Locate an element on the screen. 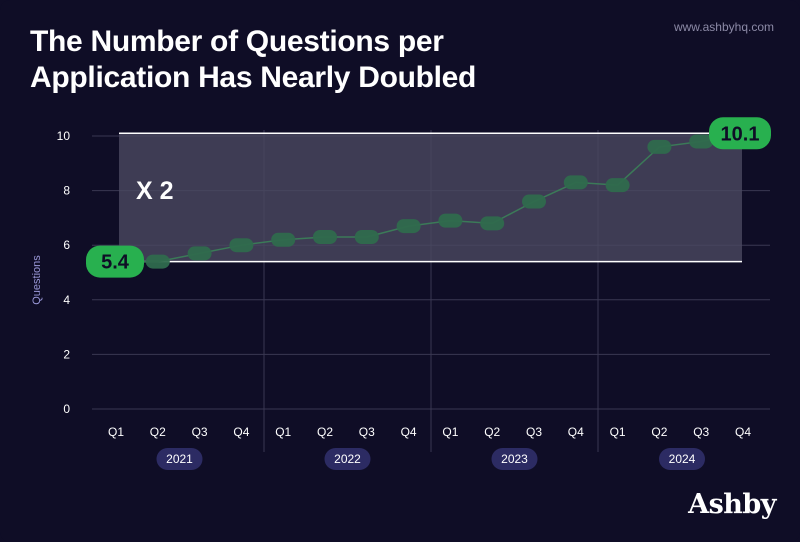 Image resolution: width=800 pixels, height=542 pixels. year-label: 2023 is located at coordinates (514, 459).